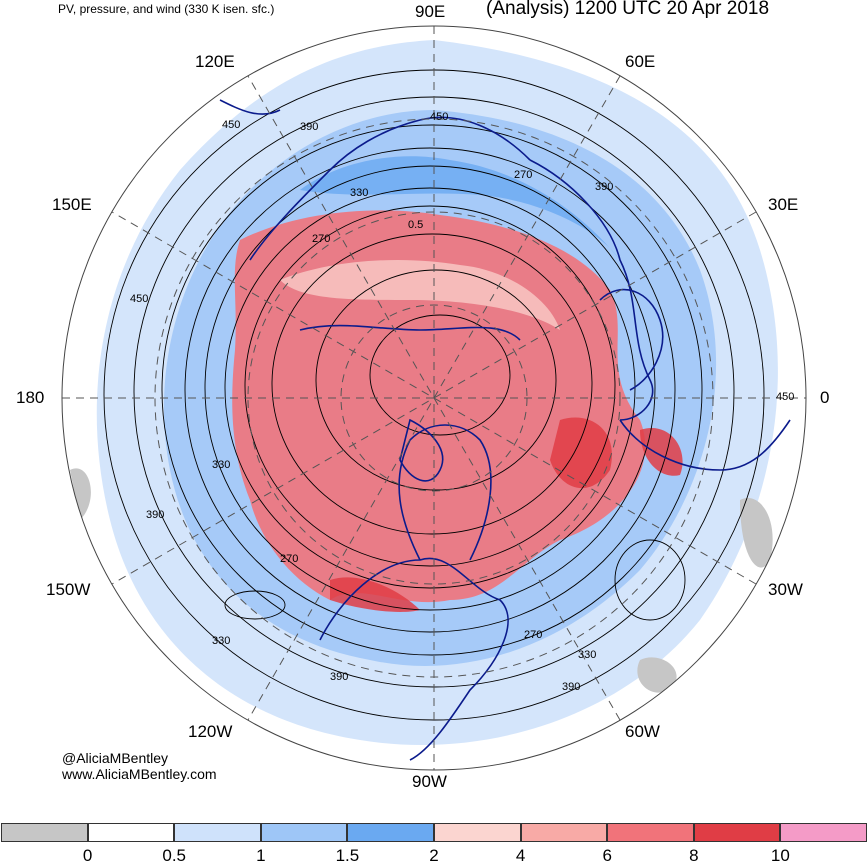  I want to click on pv-light-red, so click(420, 295).